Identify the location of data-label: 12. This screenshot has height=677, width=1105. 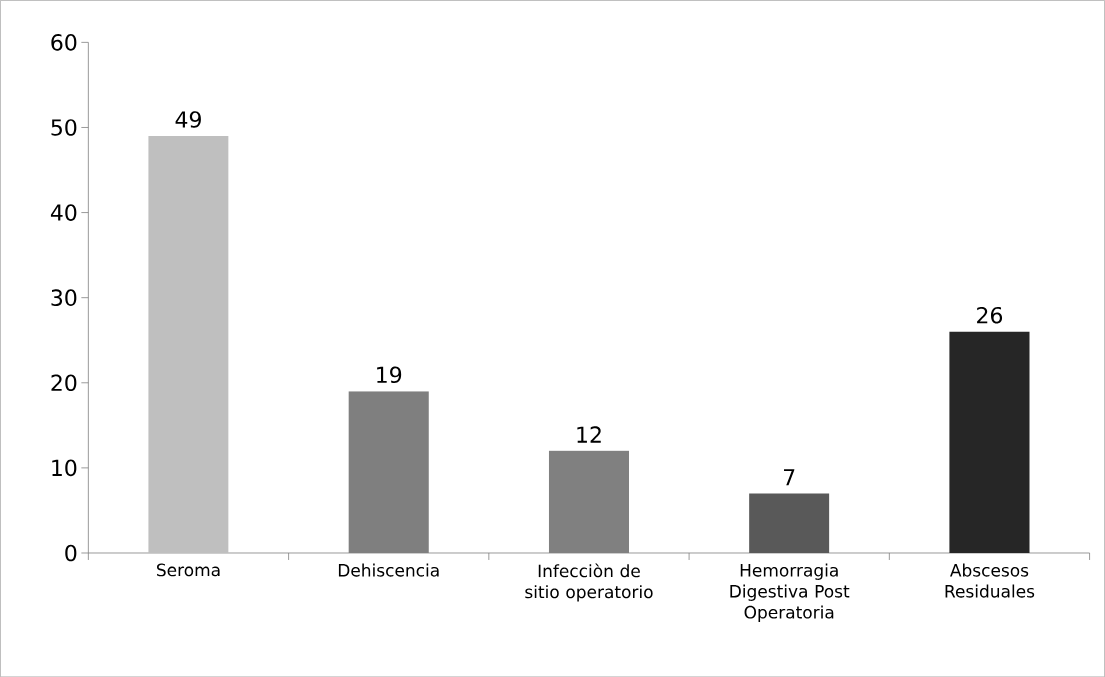
(589, 434).